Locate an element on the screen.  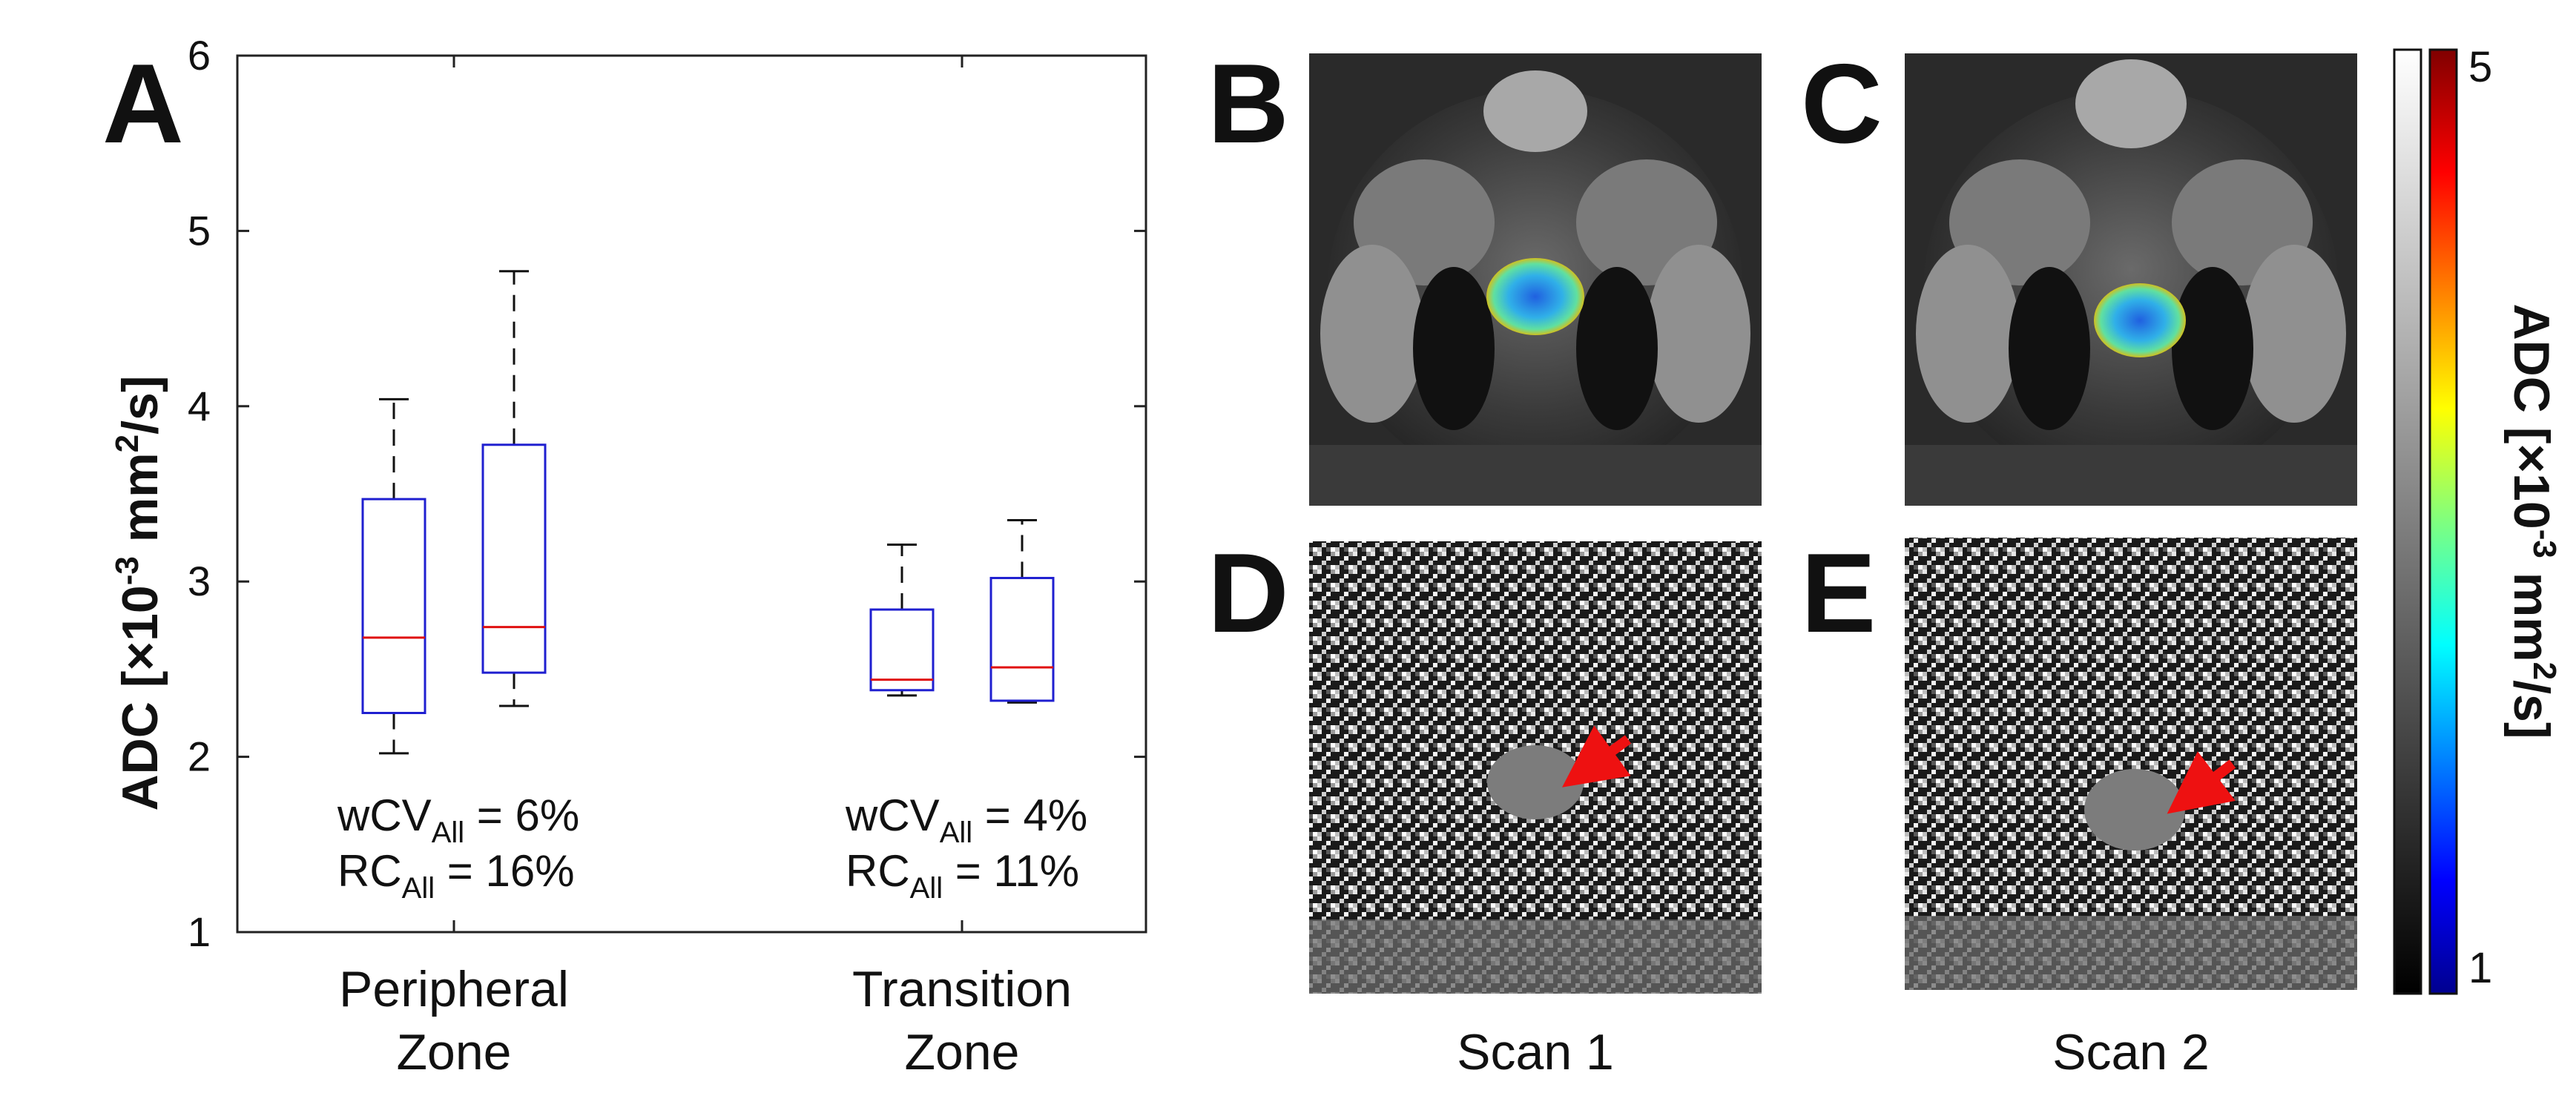
colorbar-min-label: 1 is located at coordinates (2480, 968).